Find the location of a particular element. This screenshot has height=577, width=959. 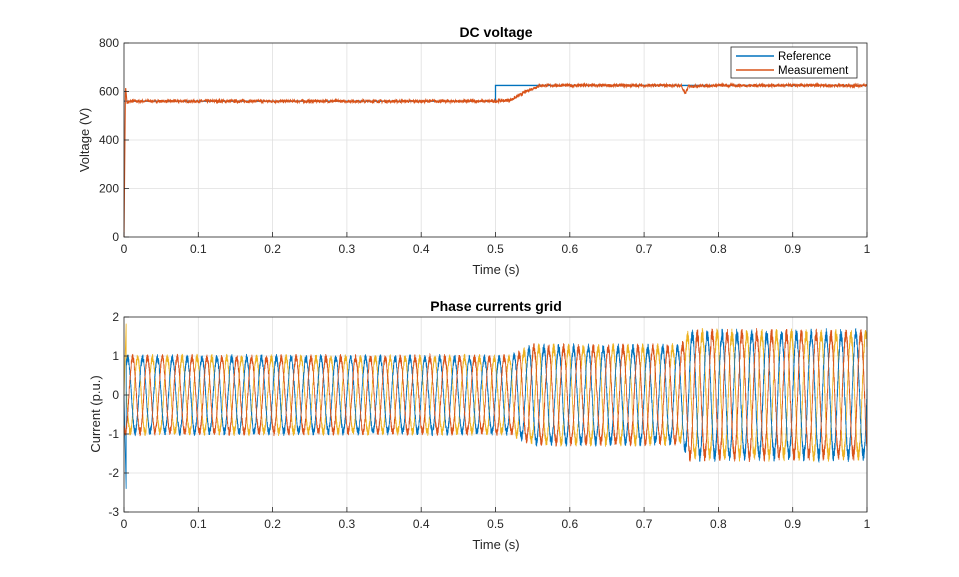

dc-voltage-x-ticks: 0 0.1 0.2 0.3 0.4 0.5 0.6 0.7 0.8 0.9 1 is located at coordinates (496, 244).